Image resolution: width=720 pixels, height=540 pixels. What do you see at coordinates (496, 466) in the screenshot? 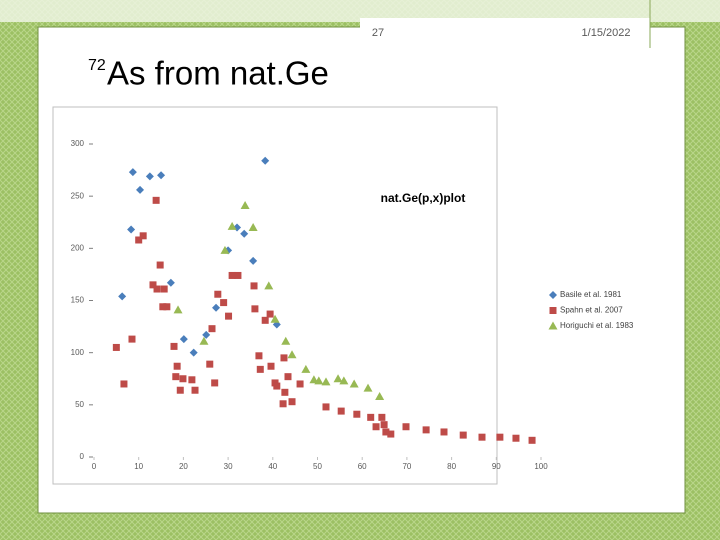
I see `x-tick-label: 90` at bounding box center [496, 466].